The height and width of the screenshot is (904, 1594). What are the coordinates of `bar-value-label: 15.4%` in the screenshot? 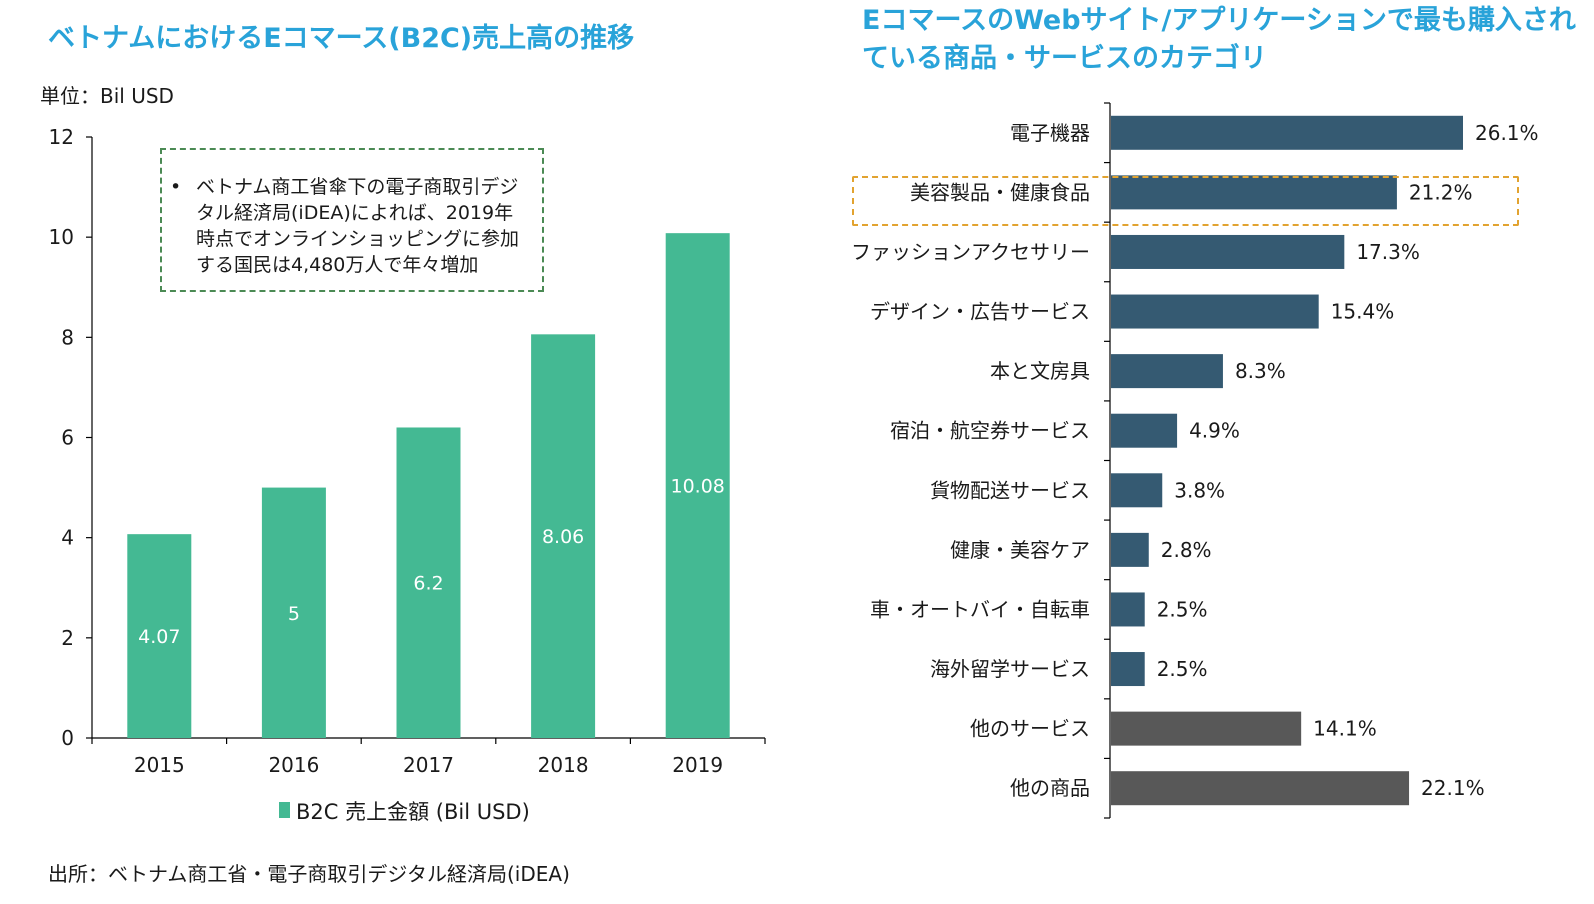 It's located at (1363, 312).